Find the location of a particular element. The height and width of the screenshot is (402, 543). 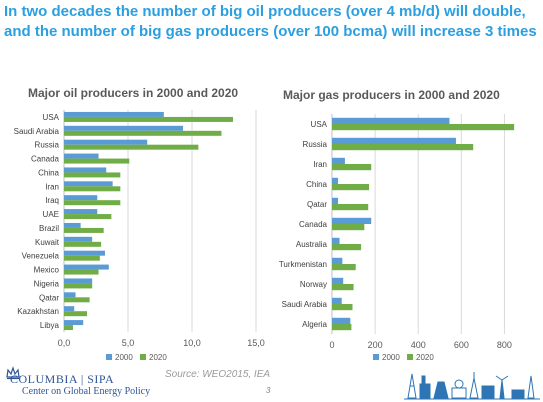

oil-tick-label: 5,0 is located at coordinates (128, 343).